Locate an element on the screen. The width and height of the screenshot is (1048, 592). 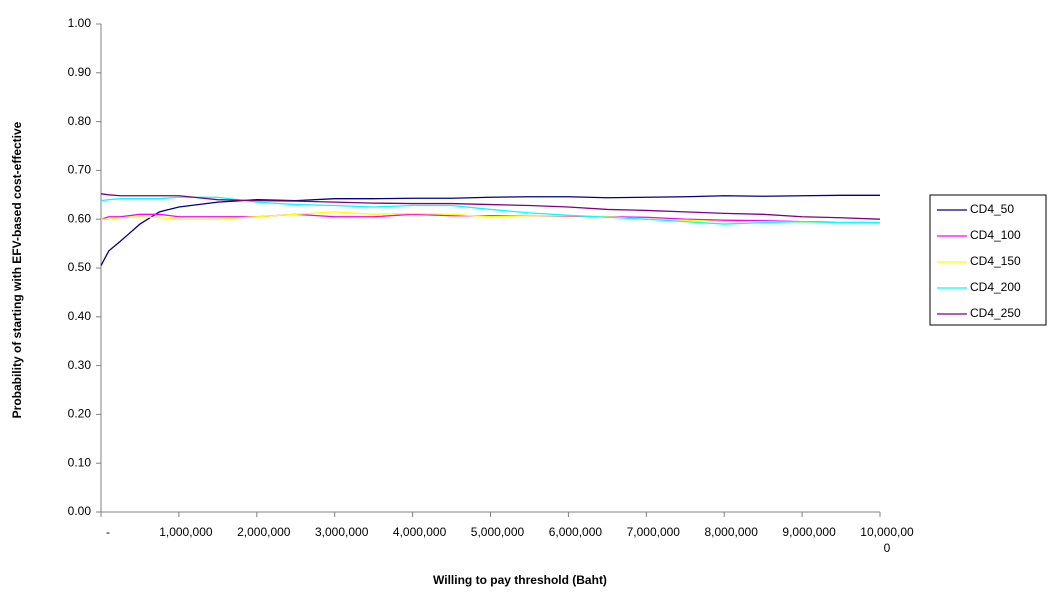
y-tick-label: 0.20 is located at coordinates (80, 414).